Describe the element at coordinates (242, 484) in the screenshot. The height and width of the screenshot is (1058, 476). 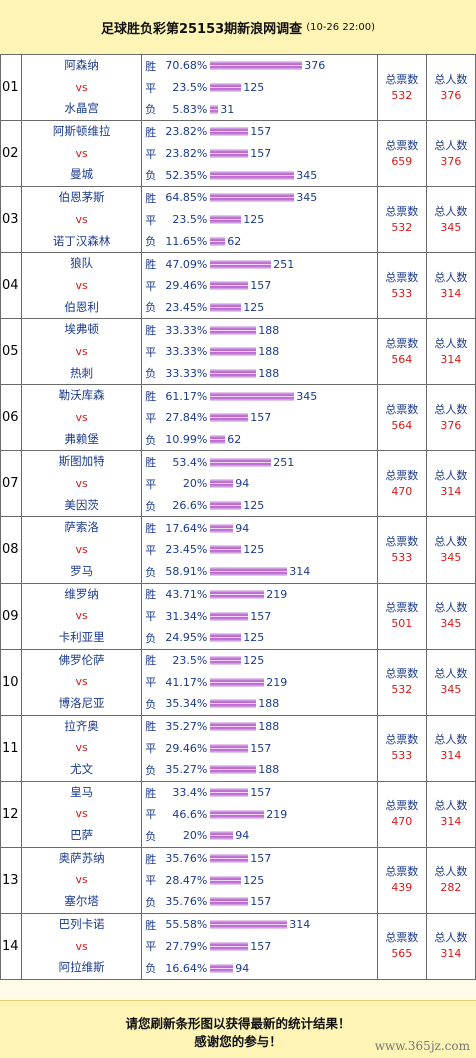
I see `stat-draw-count: 94` at that location.